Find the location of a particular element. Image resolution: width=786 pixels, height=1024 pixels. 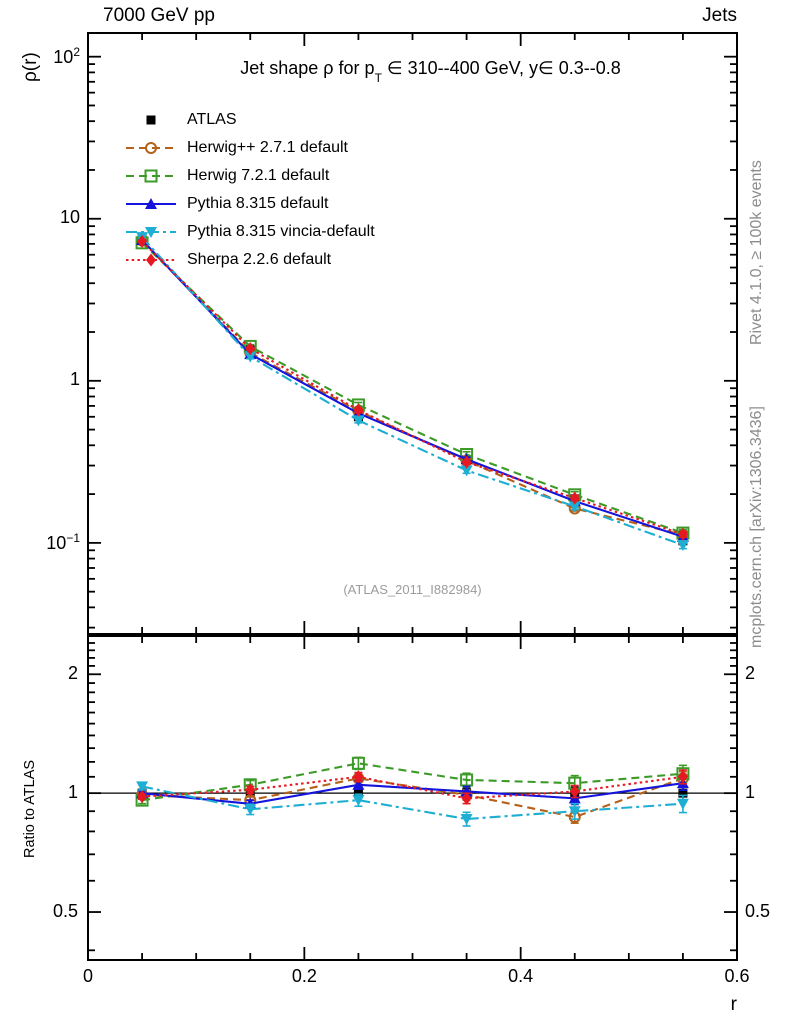

legend-item-atlas: ATLAS is located at coordinates (181, 120).